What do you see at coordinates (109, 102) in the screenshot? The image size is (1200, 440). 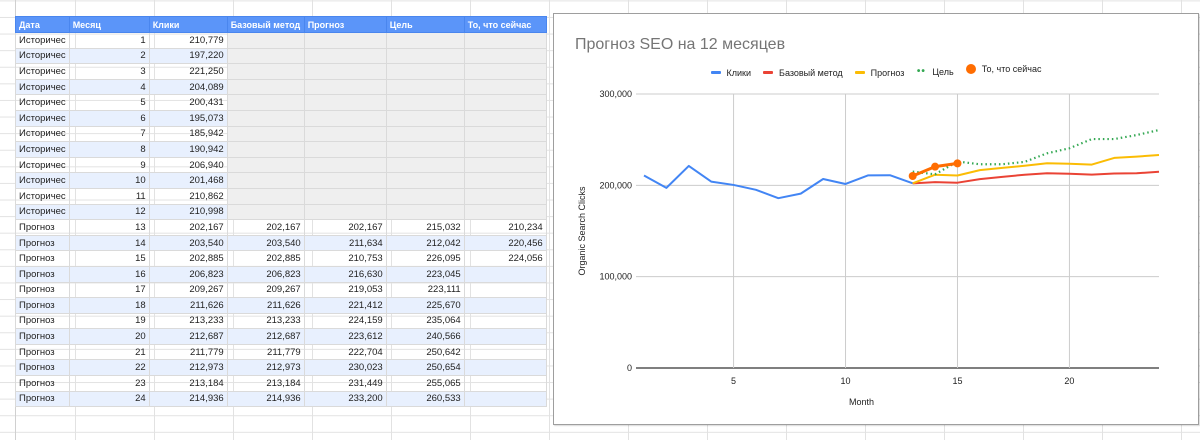 I see `table-cell: 5` at bounding box center [109, 102].